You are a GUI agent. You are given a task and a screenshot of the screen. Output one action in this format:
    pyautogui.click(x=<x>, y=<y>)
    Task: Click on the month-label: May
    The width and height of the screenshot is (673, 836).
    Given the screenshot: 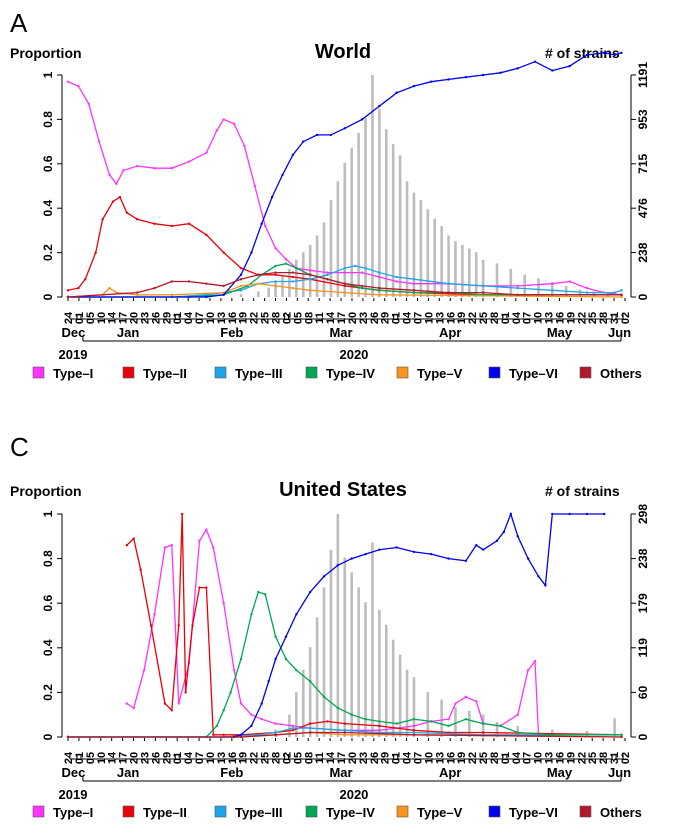 What is the action you would take?
    pyautogui.click(x=560, y=332)
    